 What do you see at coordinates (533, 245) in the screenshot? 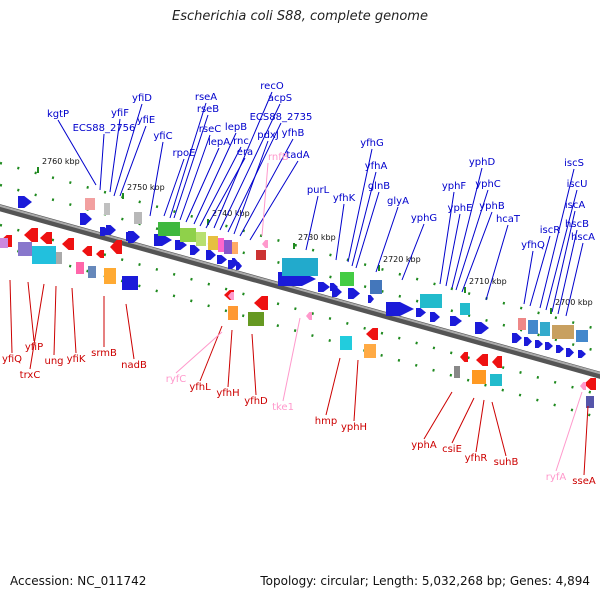
I see `forward-gene-label: yfhQ` at bounding box center [533, 245].